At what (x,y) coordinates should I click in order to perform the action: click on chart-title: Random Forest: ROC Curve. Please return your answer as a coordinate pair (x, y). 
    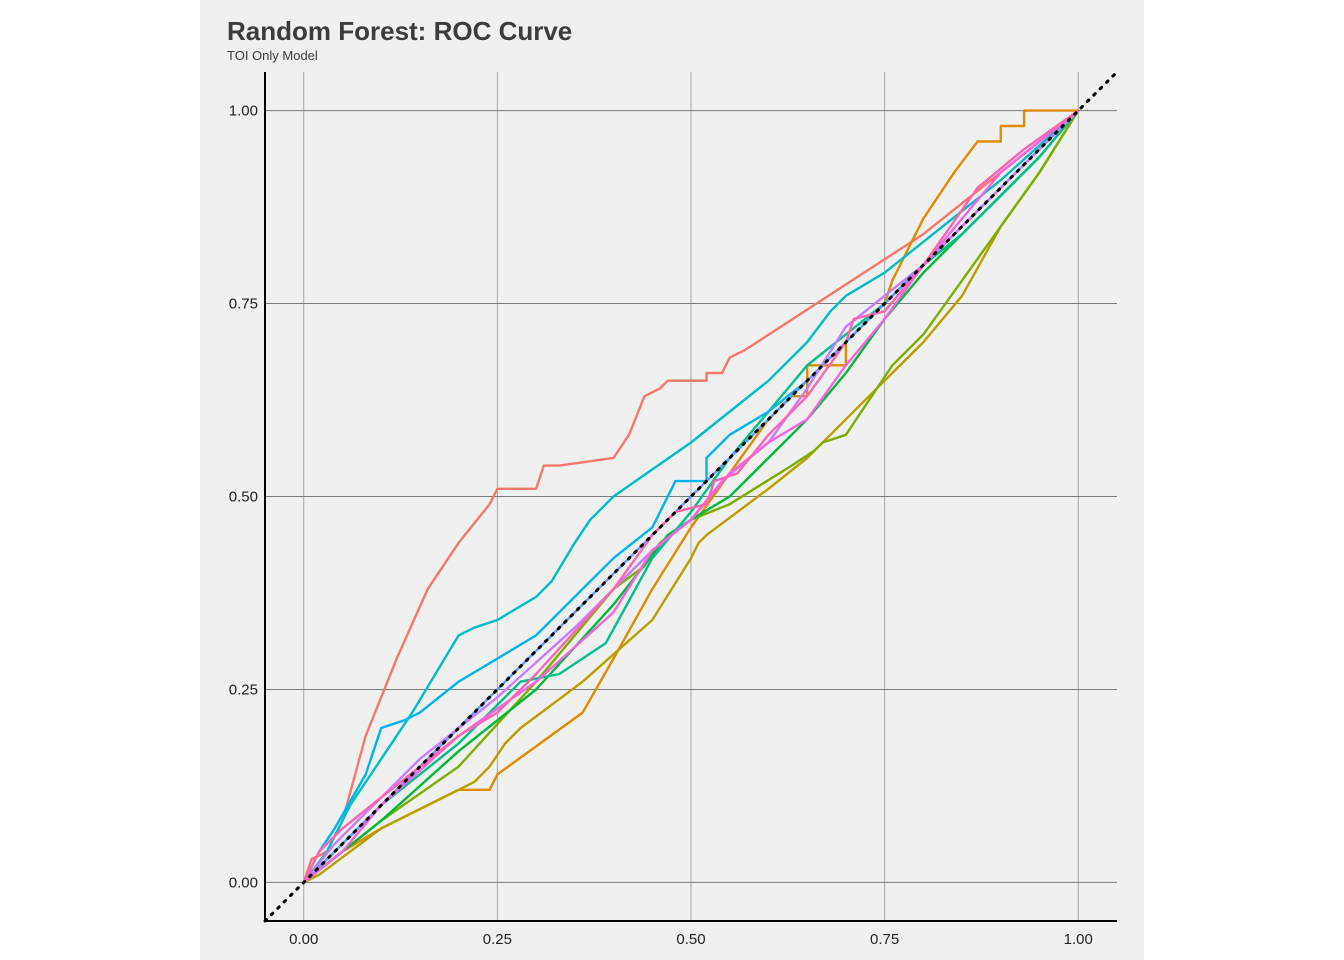
    Looking at the image, I should click on (400, 31).